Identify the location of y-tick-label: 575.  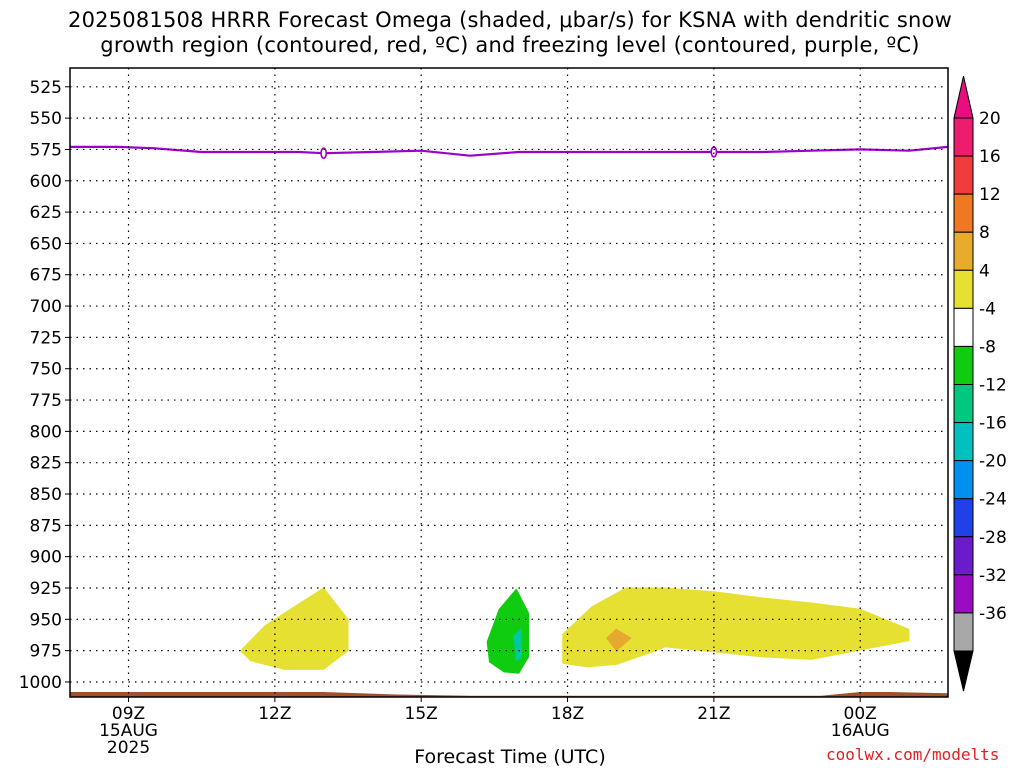
(46, 150).